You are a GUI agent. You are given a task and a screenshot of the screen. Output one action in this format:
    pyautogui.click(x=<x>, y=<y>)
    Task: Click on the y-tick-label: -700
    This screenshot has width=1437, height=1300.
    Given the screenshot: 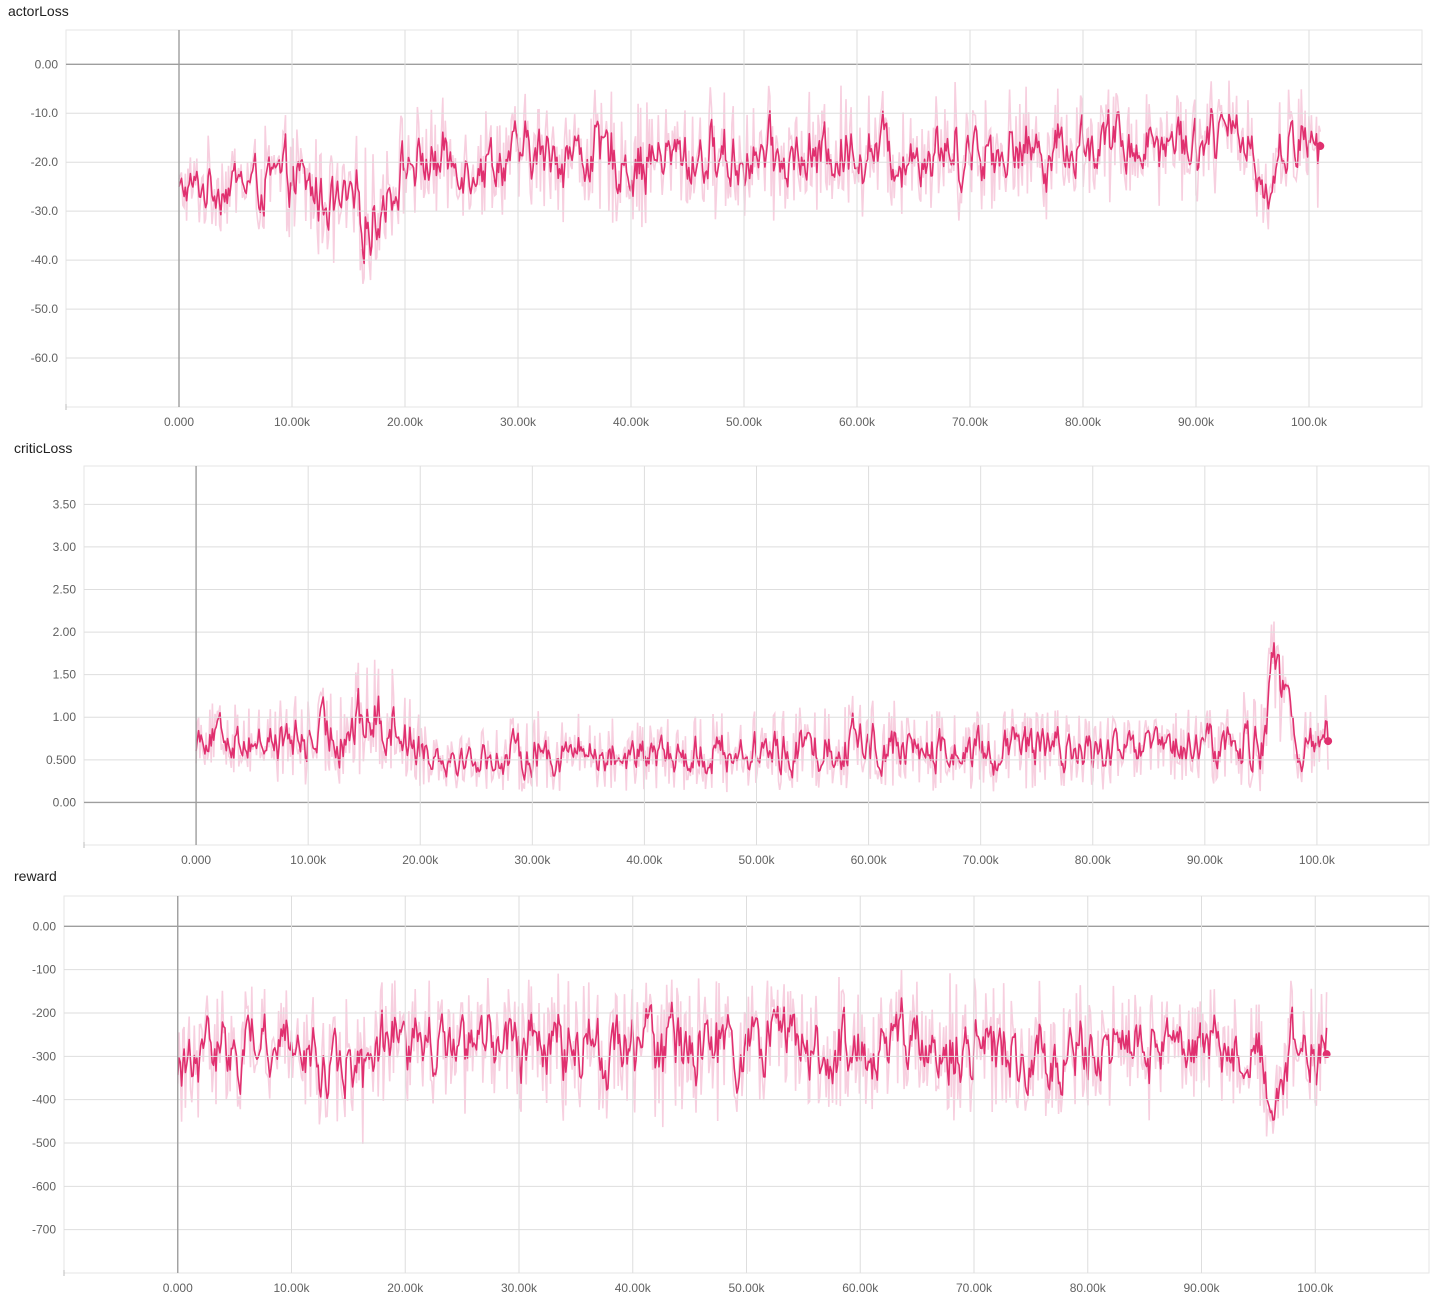 What is the action you would take?
    pyautogui.click(x=44, y=1230)
    